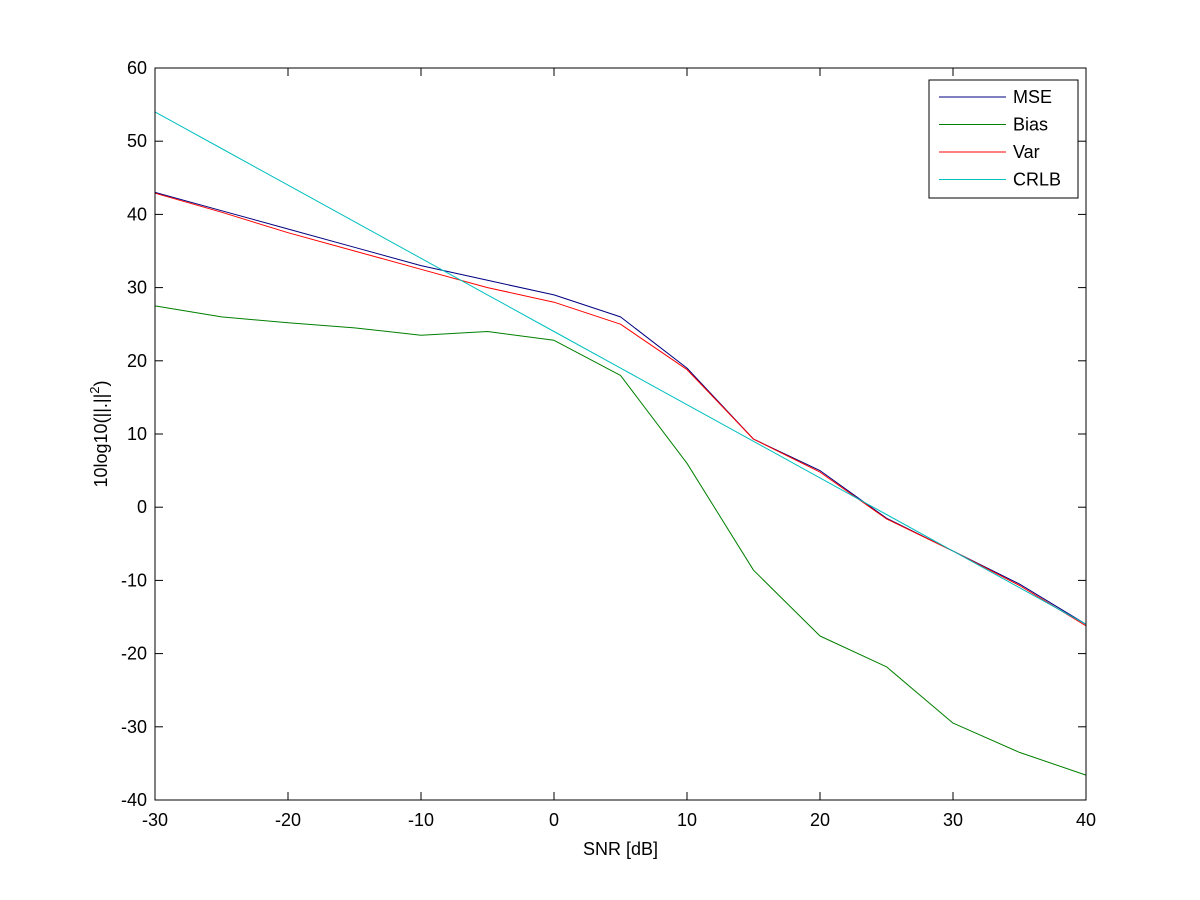 This screenshot has height=900, width=1200. I want to click on x-tick-label: 10, so click(687, 820).